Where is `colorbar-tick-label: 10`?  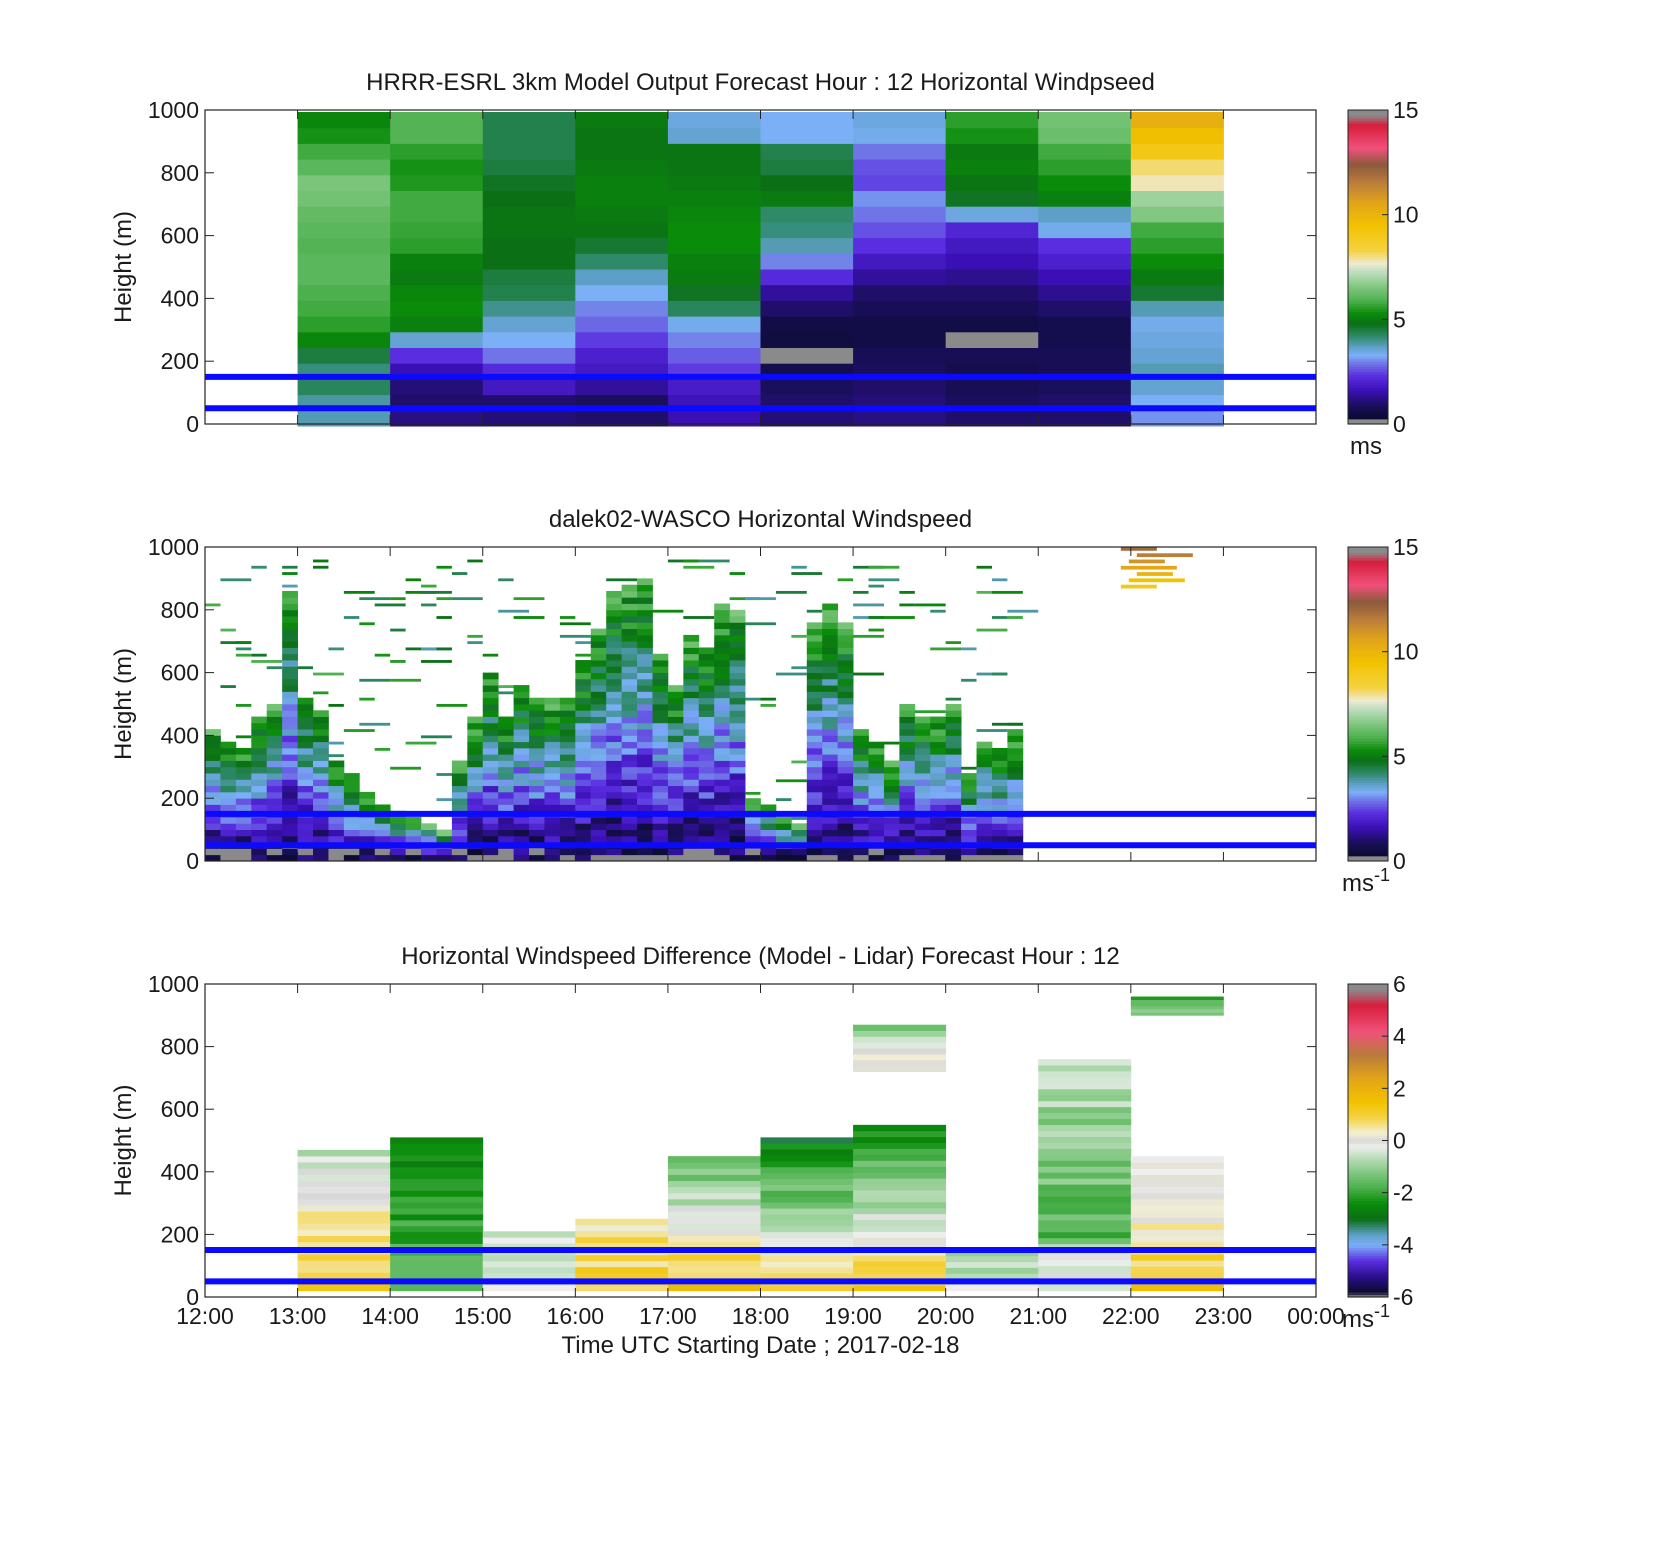
colorbar-tick-label: 10 is located at coordinates (1406, 215).